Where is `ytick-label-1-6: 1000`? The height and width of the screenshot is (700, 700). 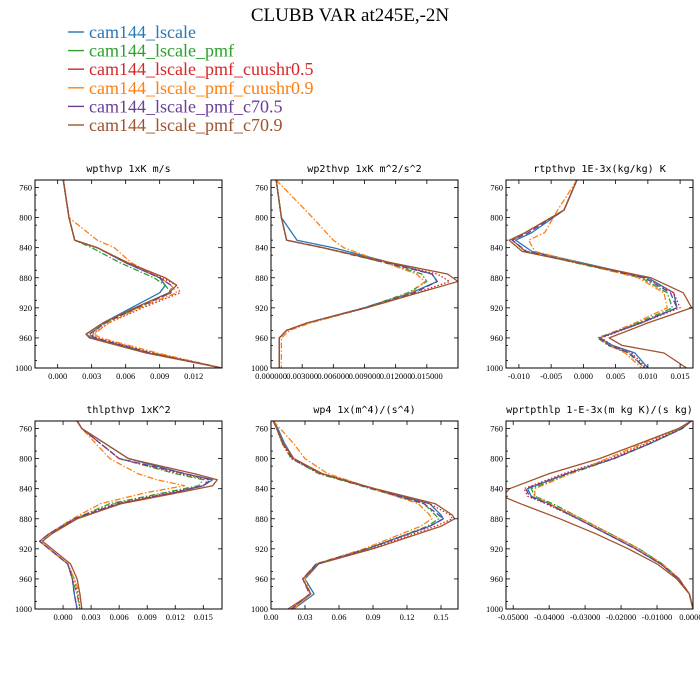 ytick-label-1-6: 1000 is located at coordinates (259, 368).